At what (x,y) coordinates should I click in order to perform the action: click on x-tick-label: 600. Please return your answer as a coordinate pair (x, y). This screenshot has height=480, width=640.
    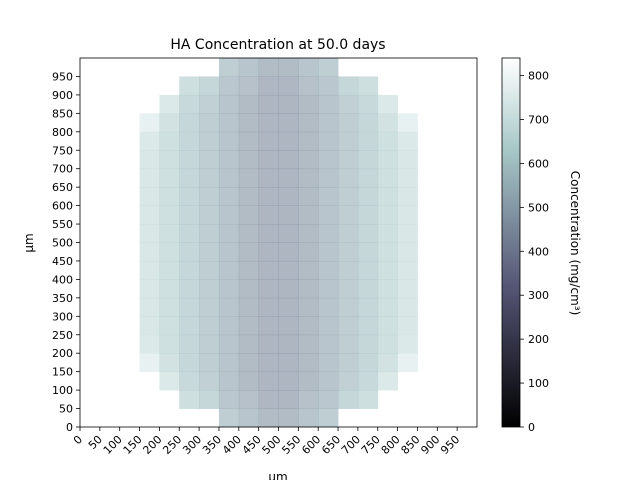
    Looking at the image, I should click on (311, 445).